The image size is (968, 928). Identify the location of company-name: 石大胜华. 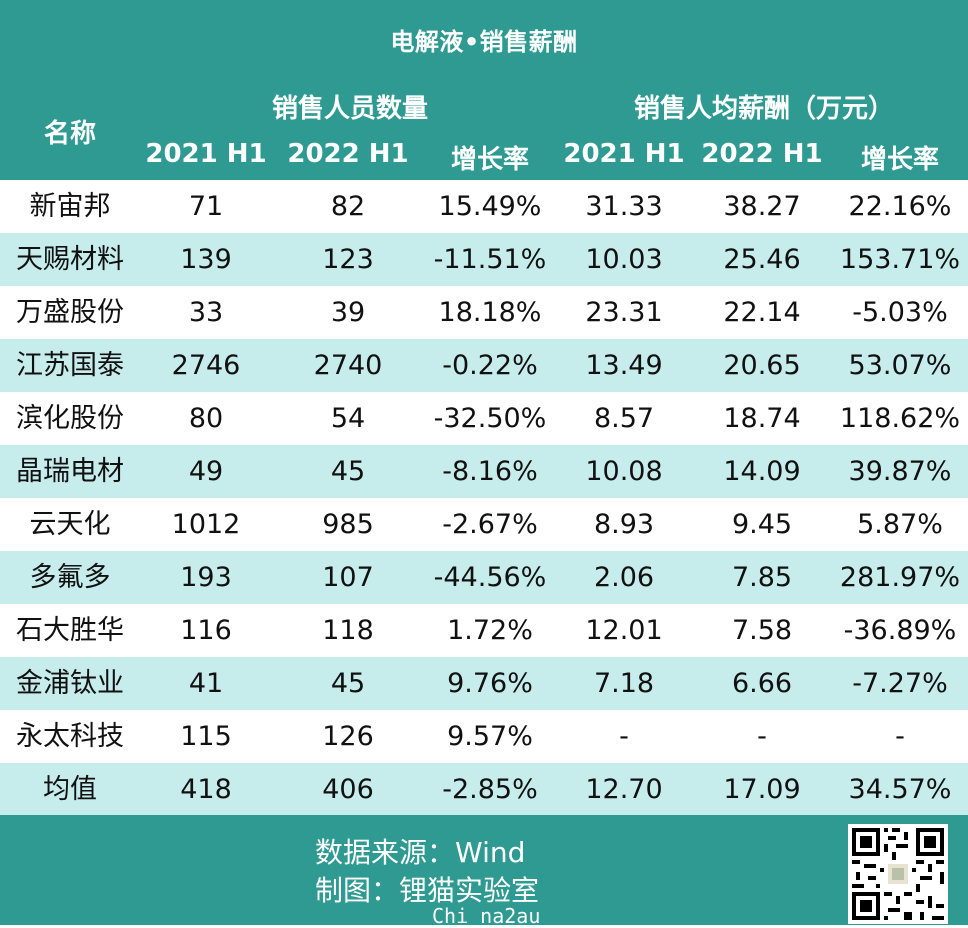
(70, 630).